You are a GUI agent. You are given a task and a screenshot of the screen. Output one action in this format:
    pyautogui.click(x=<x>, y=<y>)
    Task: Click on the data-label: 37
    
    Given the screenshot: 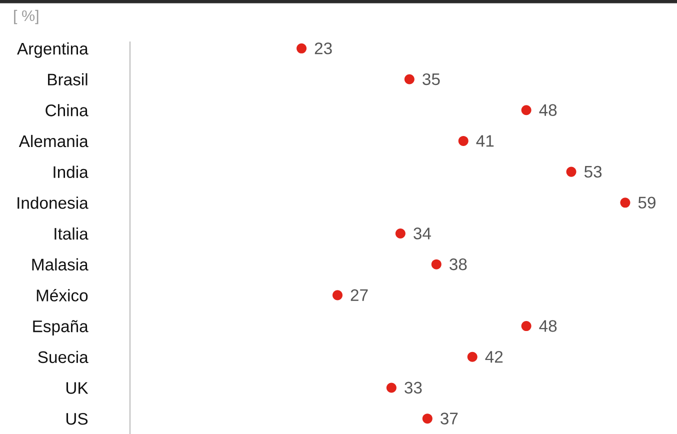 What is the action you would take?
    pyautogui.click(x=449, y=418)
    